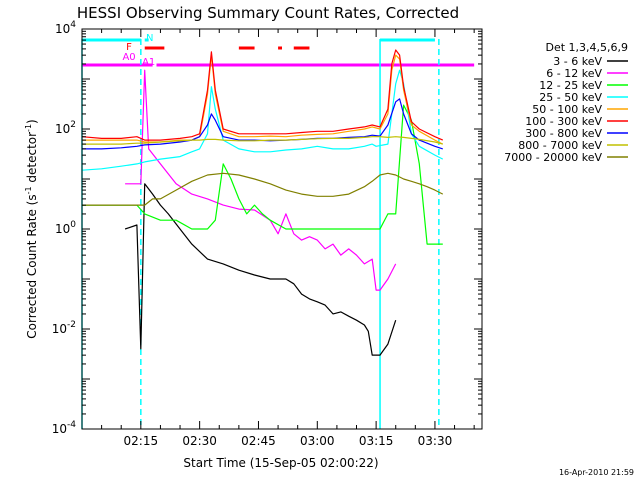  Describe the element at coordinates (65, 228) in the screenshot. I see `y-tick-label: 10⁰` at that location.